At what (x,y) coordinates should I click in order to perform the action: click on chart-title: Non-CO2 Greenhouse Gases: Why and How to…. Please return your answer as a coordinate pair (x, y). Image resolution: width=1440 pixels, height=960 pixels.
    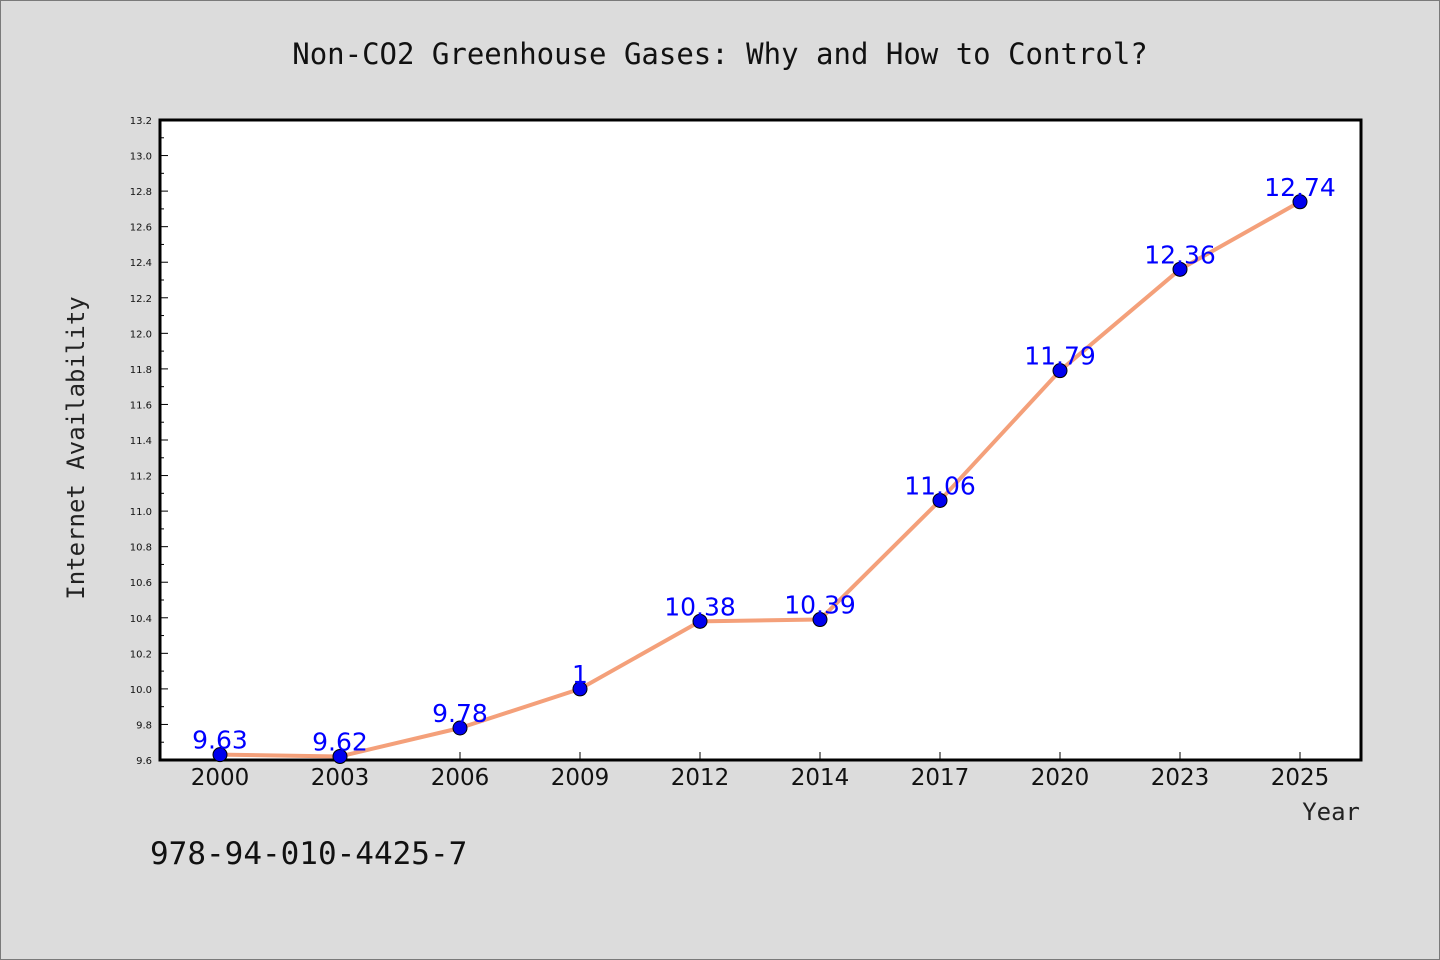
    Looking at the image, I should click on (720, 54).